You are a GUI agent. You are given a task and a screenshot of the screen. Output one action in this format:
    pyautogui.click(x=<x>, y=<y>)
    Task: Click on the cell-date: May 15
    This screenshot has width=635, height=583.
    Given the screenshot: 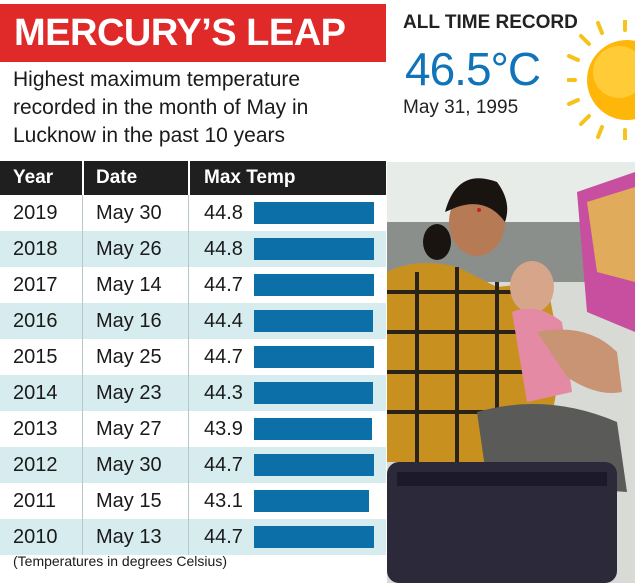 What is the action you would take?
    pyautogui.click(x=129, y=501)
    